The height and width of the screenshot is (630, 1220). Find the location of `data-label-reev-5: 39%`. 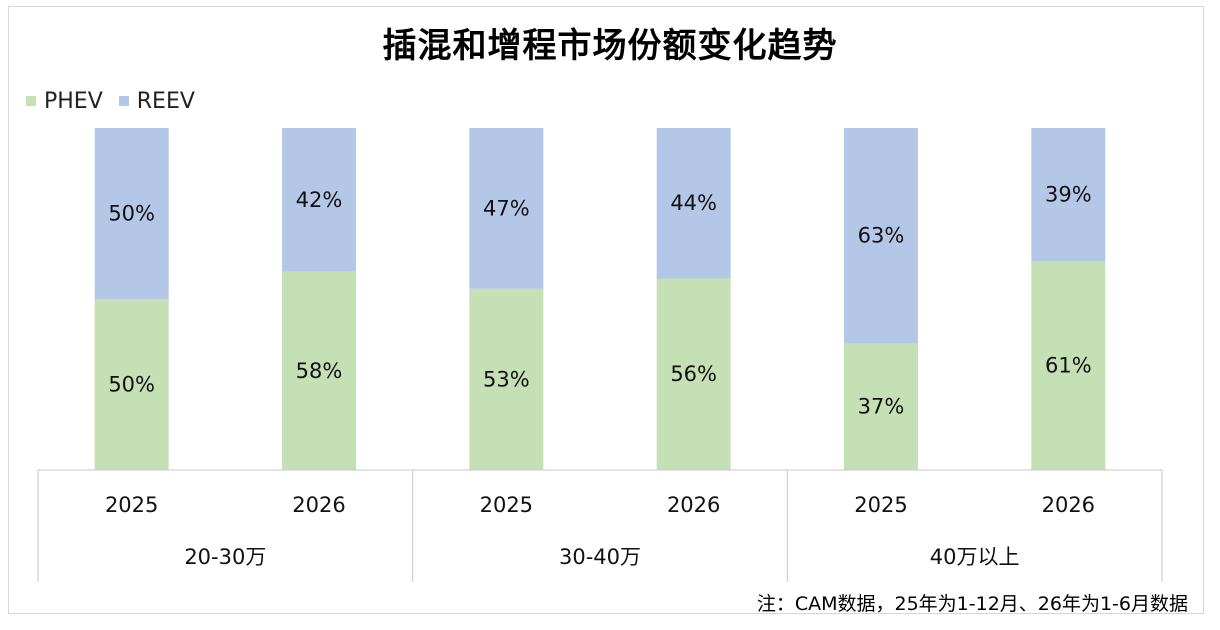

data-label-reev-5: 39% is located at coordinates (1068, 195).